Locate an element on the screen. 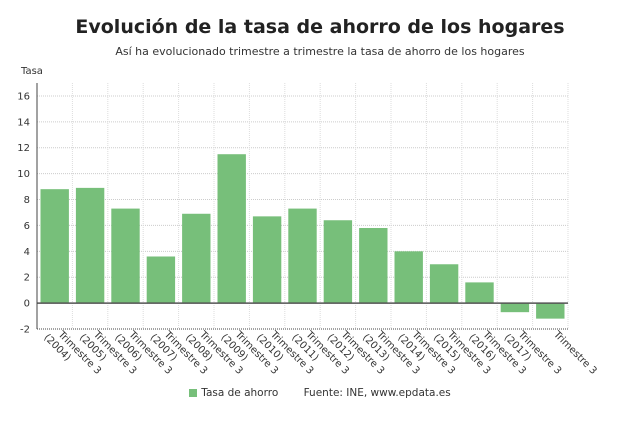 This screenshot has height=431, width=640. y-tick-label: 14 is located at coordinates (23, 122).